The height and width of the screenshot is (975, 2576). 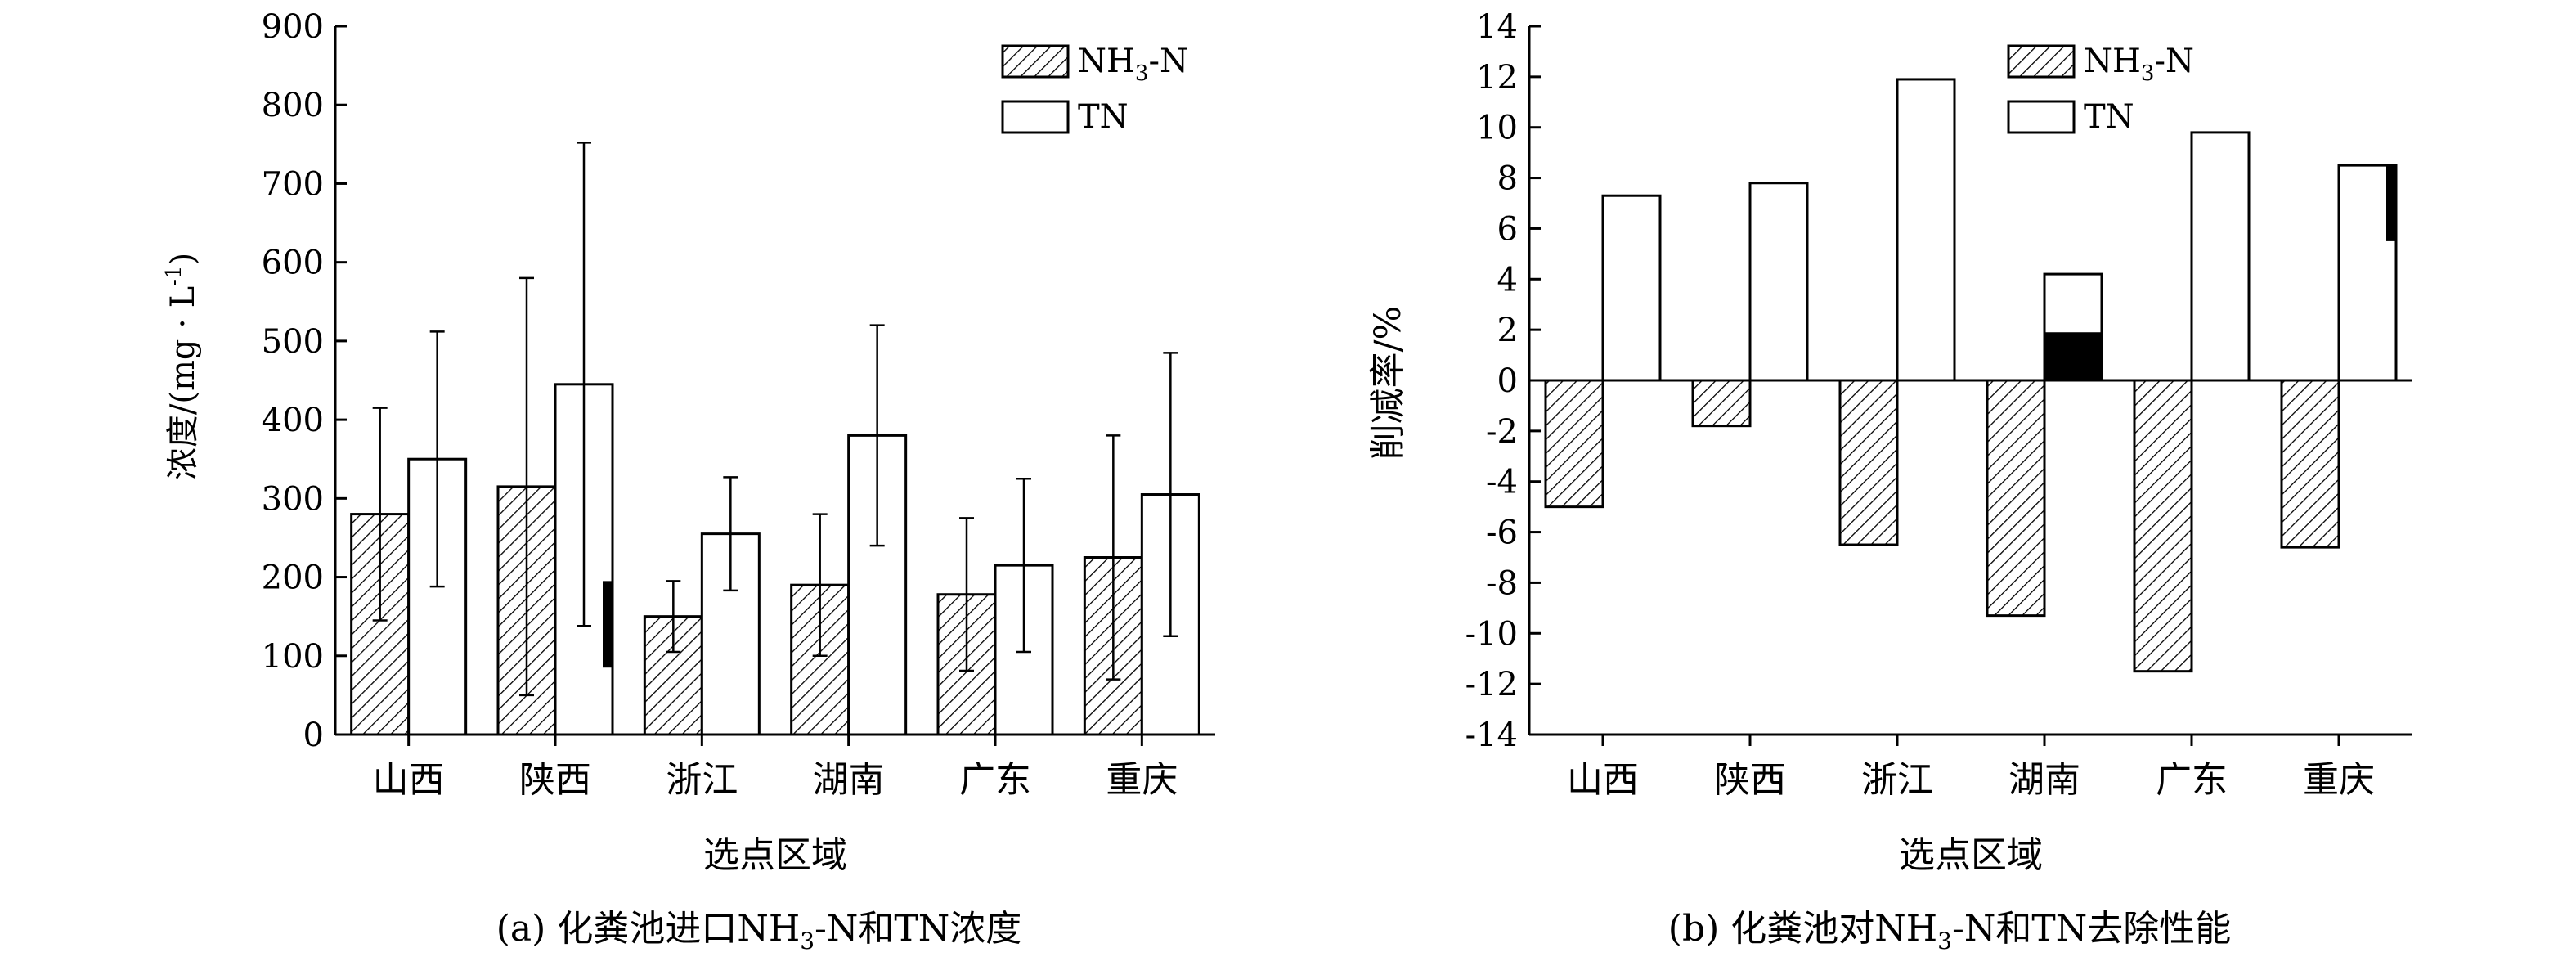 I want to click on panel-b-y-axis: -14 -12 -10 -8 -6 -4 -2 0 2 4 6 8 10 12 14, so click(x=1503, y=381).